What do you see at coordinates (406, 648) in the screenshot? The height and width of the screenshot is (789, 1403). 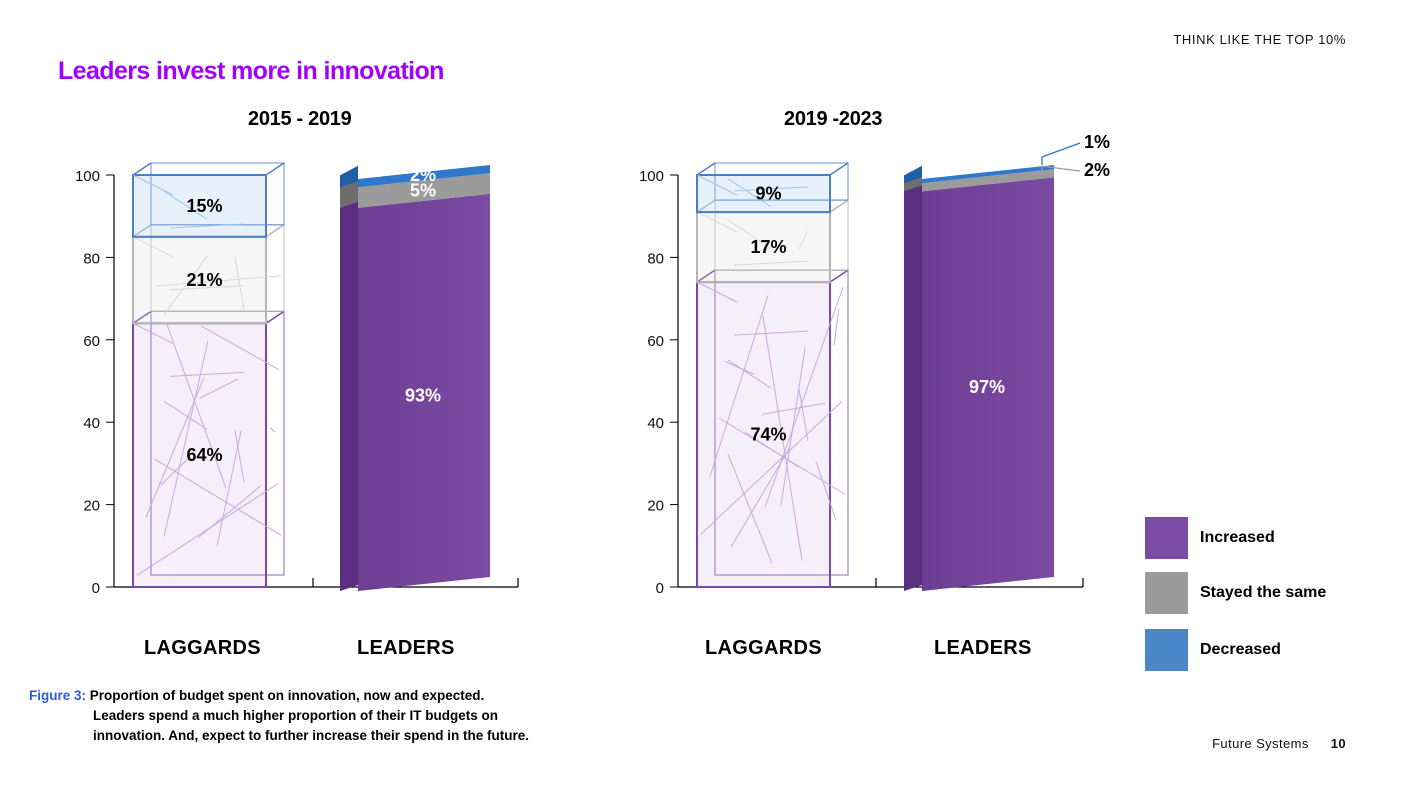 I see `chart-1-category-leaders: LEADERS` at bounding box center [406, 648].